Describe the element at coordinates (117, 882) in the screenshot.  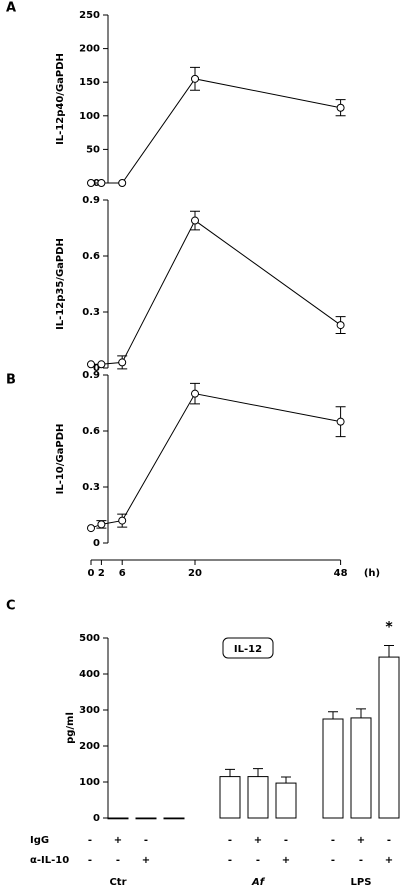
I see `group-label: Ctr` at that location.